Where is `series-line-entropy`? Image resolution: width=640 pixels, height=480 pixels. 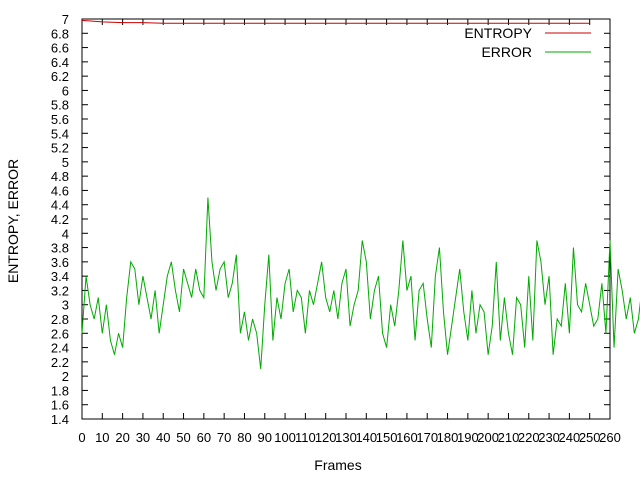 series-line-entropy is located at coordinates (335, 21).